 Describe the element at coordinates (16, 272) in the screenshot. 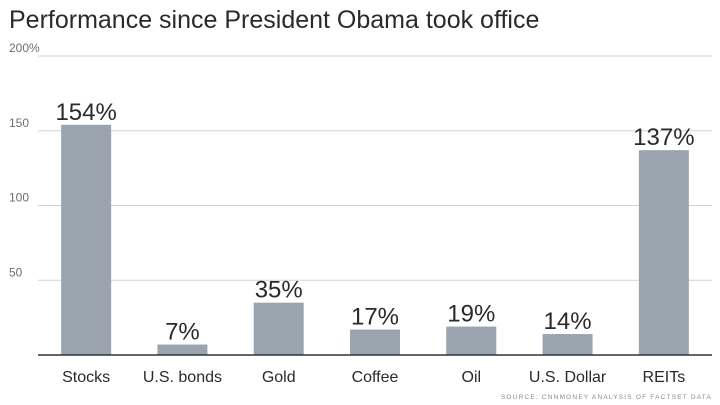

I see `y-tick-label: 50` at that location.